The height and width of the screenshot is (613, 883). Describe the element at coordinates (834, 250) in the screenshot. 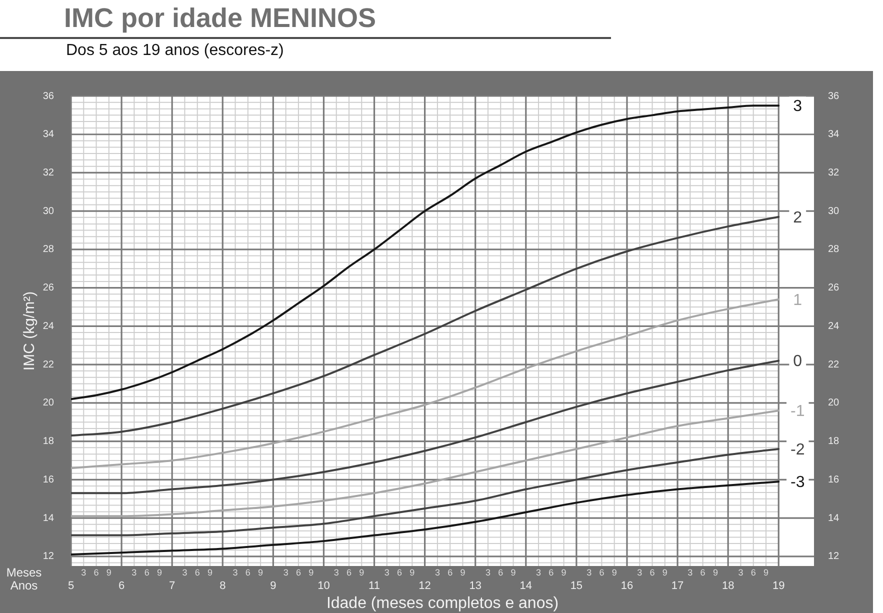

I see `y2-tick-label: 28` at that location.